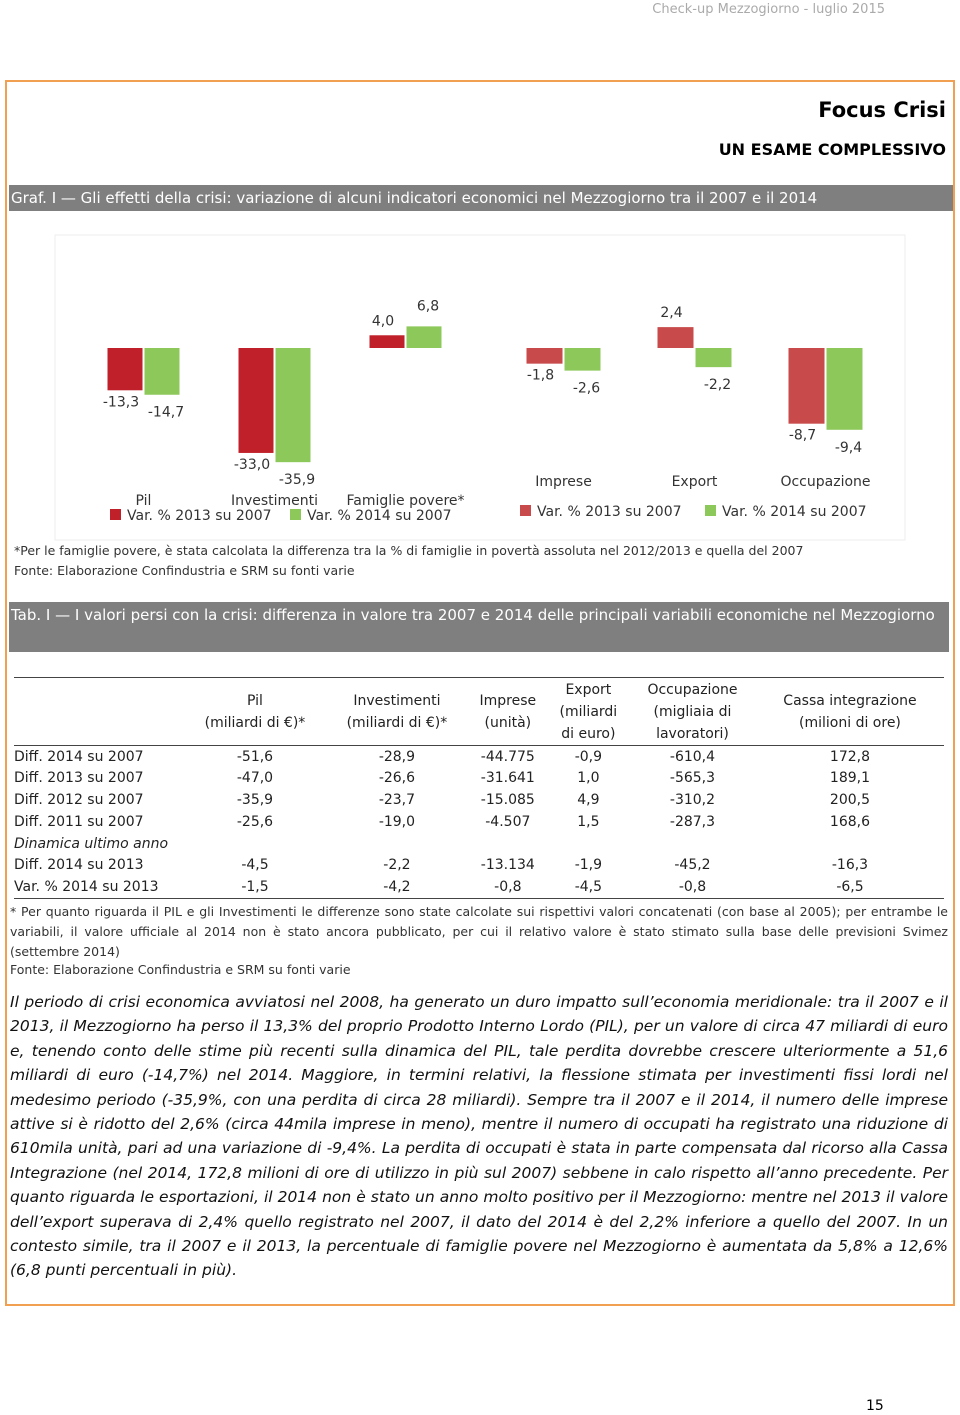  What do you see at coordinates (588, 799) in the screenshot?
I see `cell: 4,9` at bounding box center [588, 799].